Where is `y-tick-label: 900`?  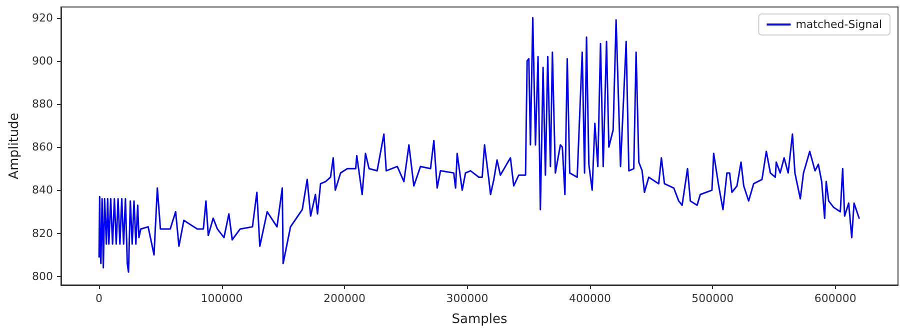
y-tick-label: 900 is located at coordinates (42, 61).